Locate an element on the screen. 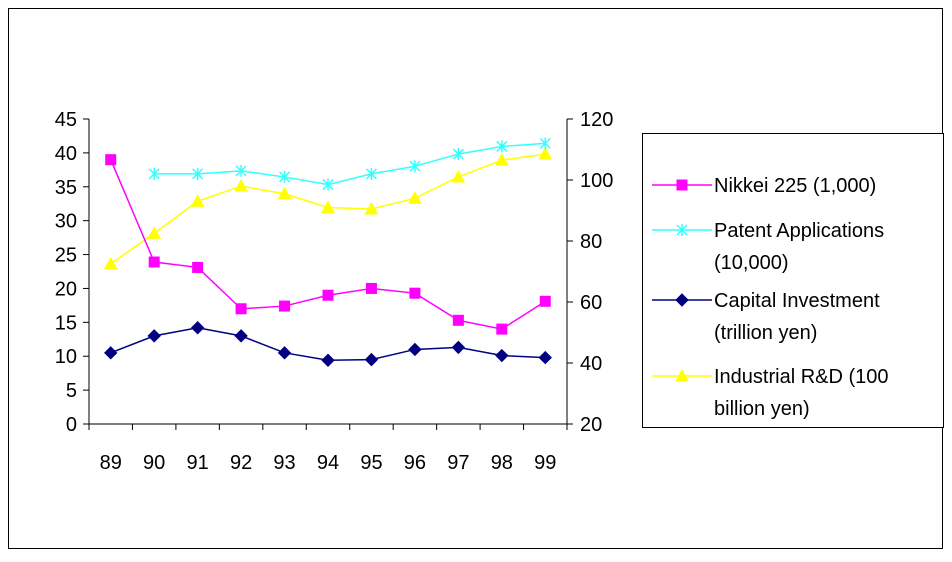 This screenshot has height=562, width=952. y-left-tick-label: 45 is located at coordinates (66, 120).